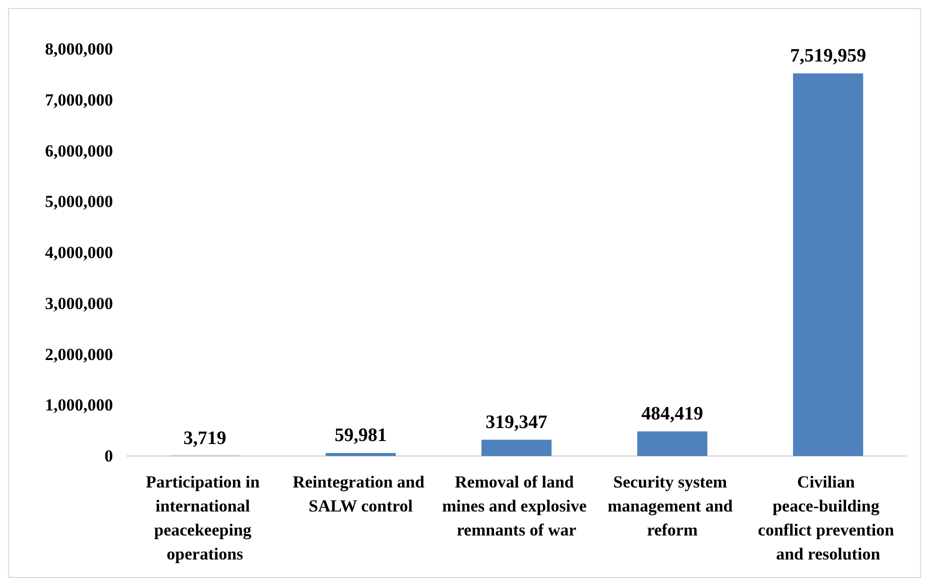 The height and width of the screenshot is (586, 931). Describe the element at coordinates (79, 202) in the screenshot. I see `y-tick-label: 5,000,000` at that location.